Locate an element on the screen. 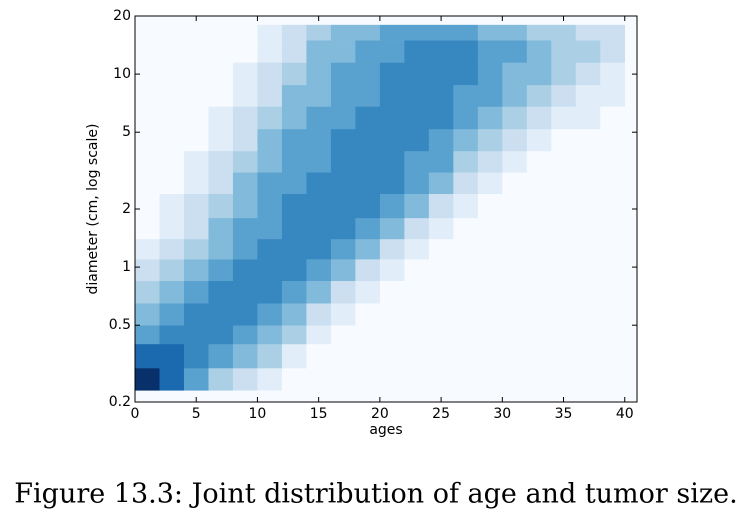 This screenshot has height=523, width=753. x-tick-label: 0 is located at coordinates (135, 414).